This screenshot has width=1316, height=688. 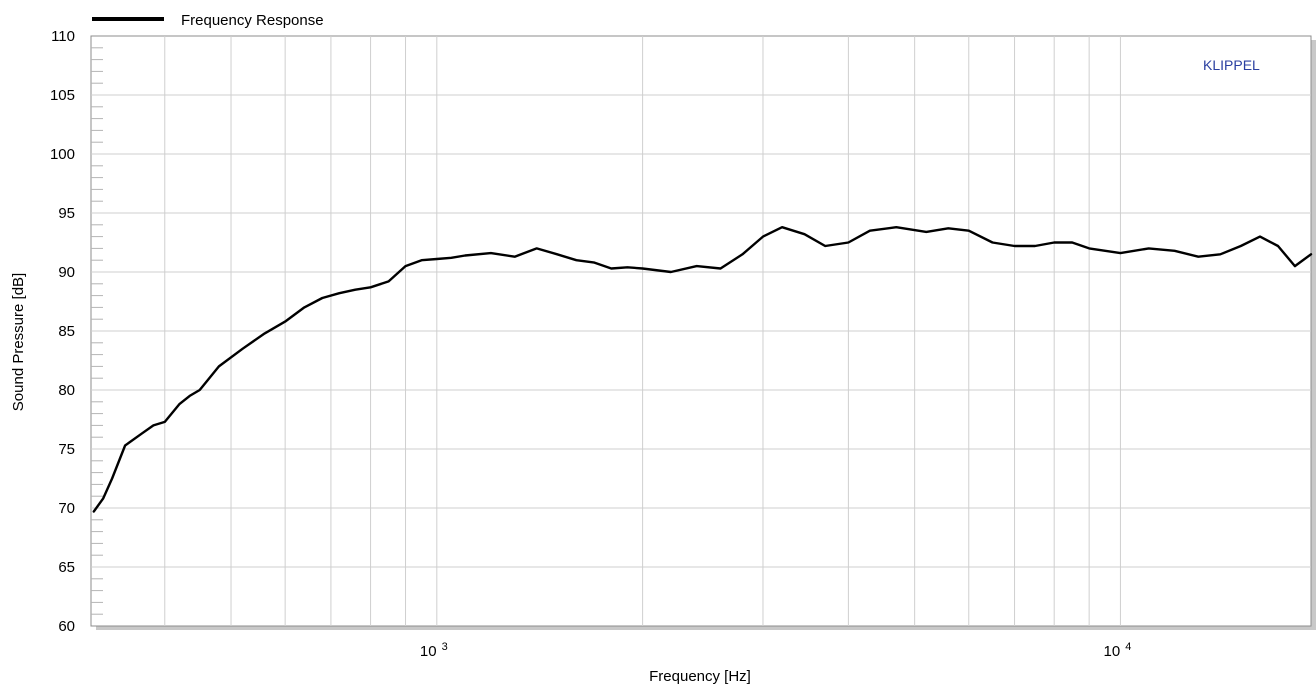 I want to click on y-tick-label: 95, so click(x=66, y=213).